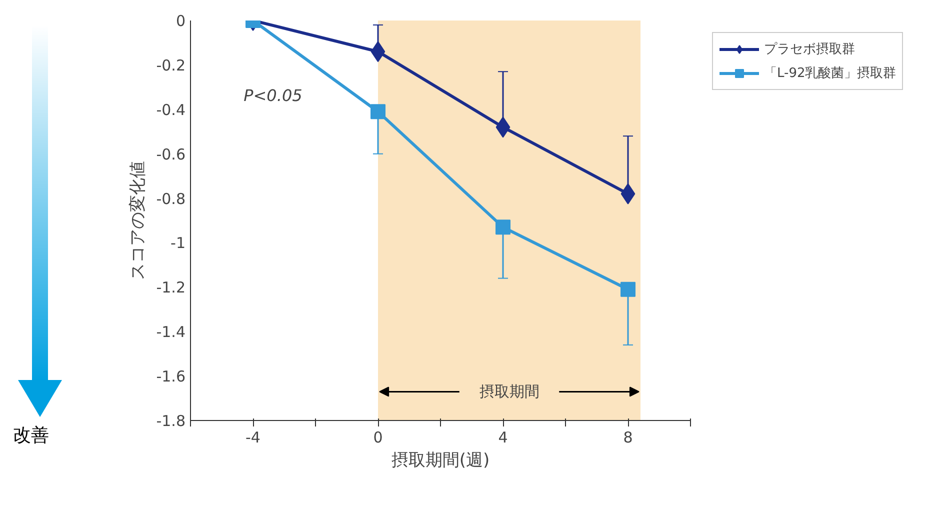 The width and height of the screenshot is (939, 512). I want to click on y-axis-title: スコアの変化値, so click(138, 220).